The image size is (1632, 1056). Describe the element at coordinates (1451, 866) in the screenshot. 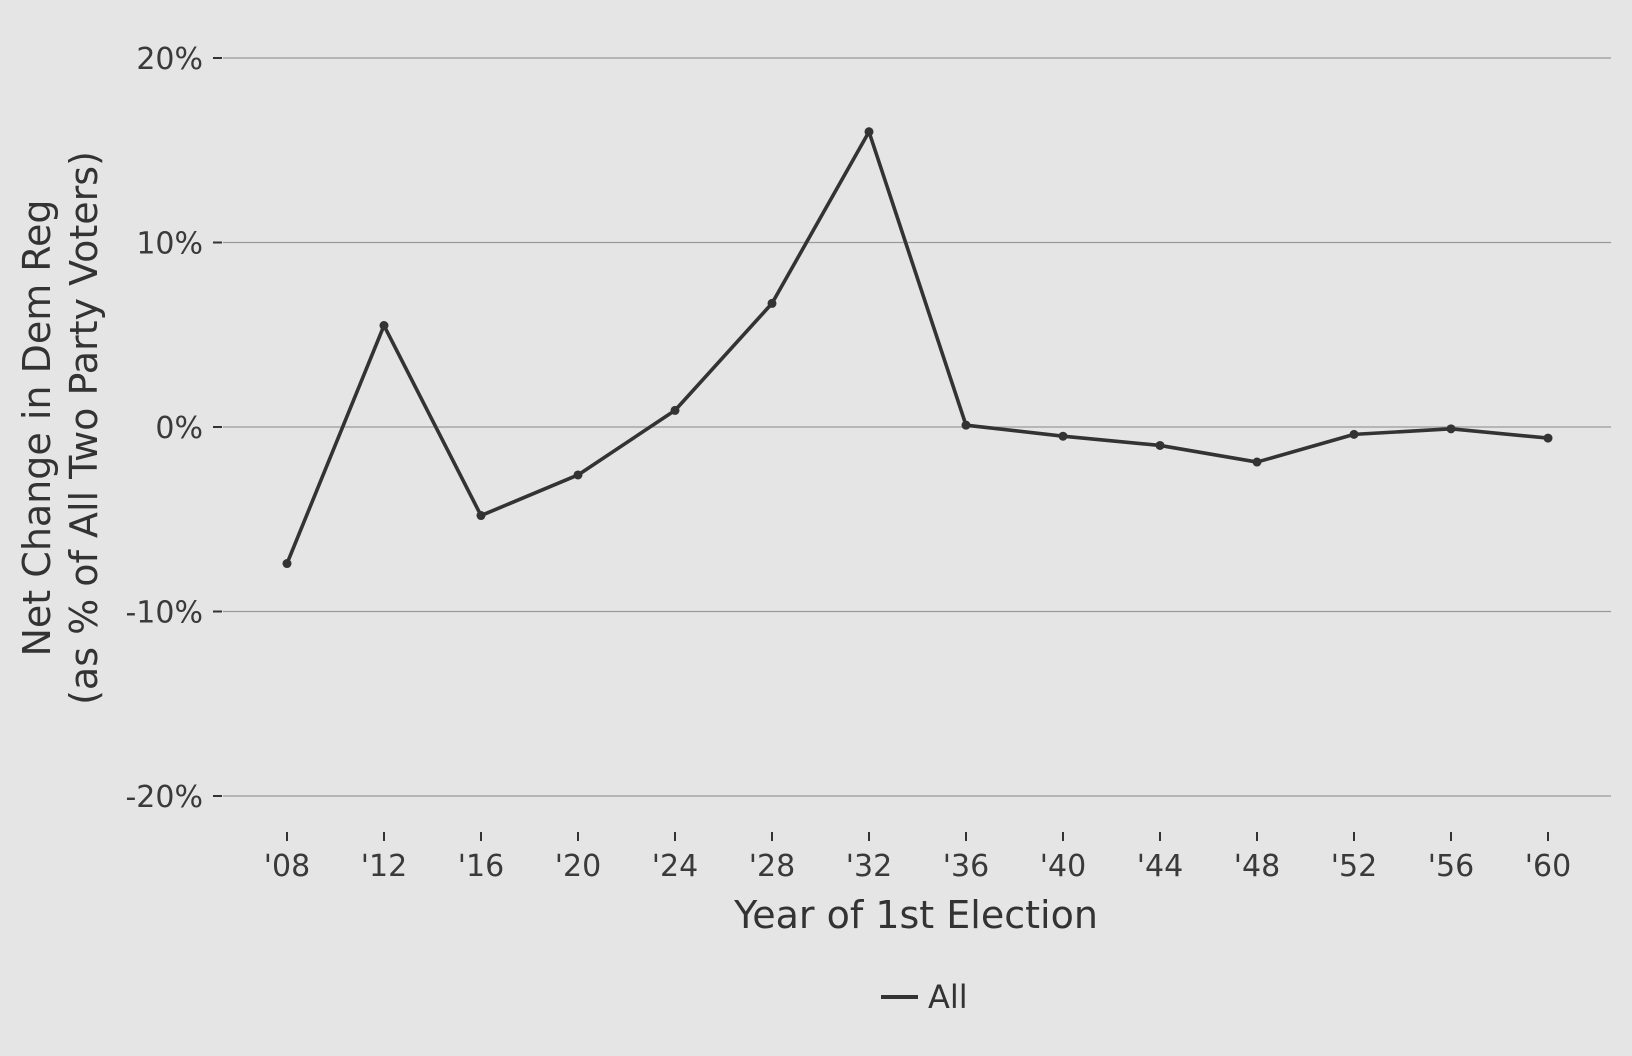

I see `x-tick-label: '56` at that location.